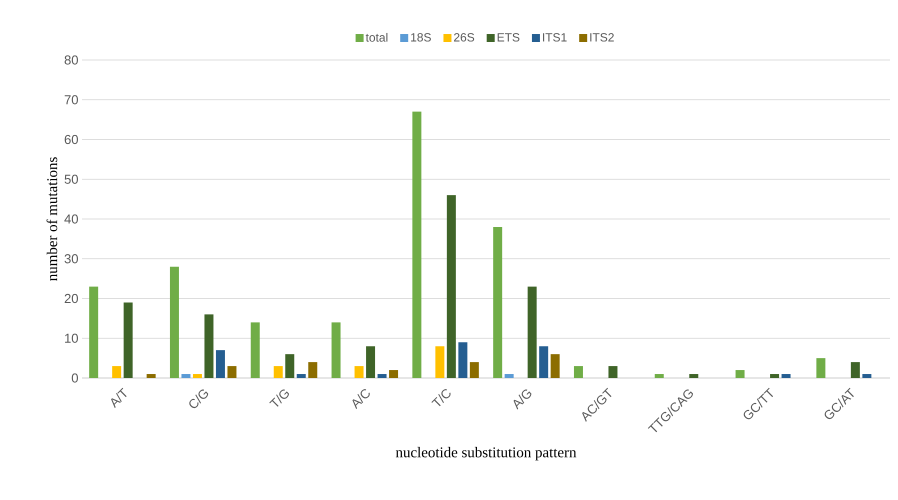  I want to click on x-tick-label: T/G, so click(279, 398).